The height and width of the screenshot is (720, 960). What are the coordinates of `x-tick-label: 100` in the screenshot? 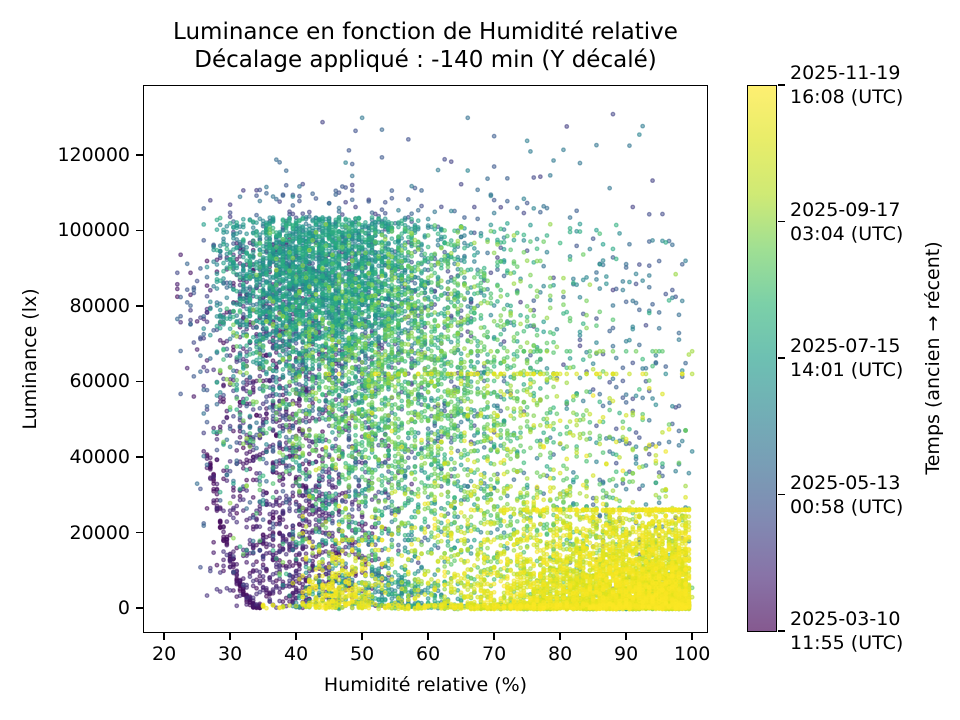 It's located at (692, 654).